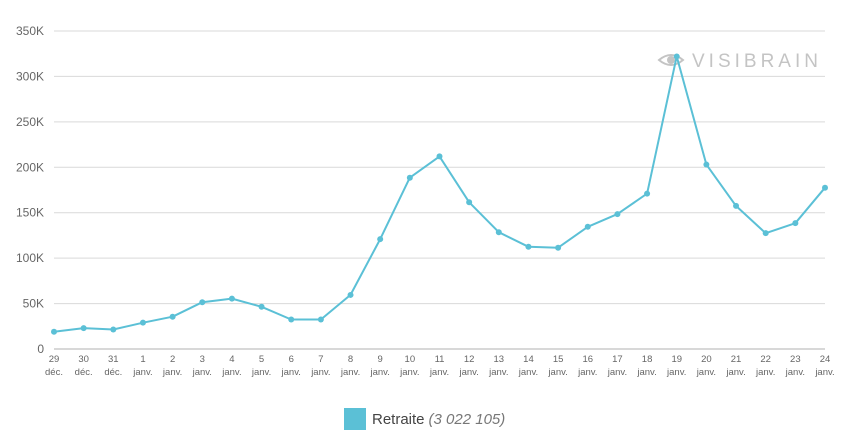  What do you see at coordinates (30, 258) in the screenshot?
I see `y-tick-label: 100K` at bounding box center [30, 258].